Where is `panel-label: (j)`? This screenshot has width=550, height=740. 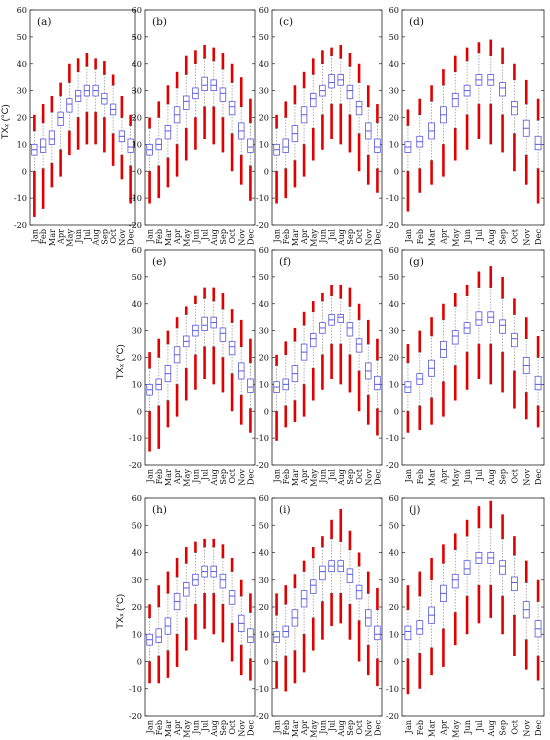
panel-label: (j) is located at coordinates (414, 510).